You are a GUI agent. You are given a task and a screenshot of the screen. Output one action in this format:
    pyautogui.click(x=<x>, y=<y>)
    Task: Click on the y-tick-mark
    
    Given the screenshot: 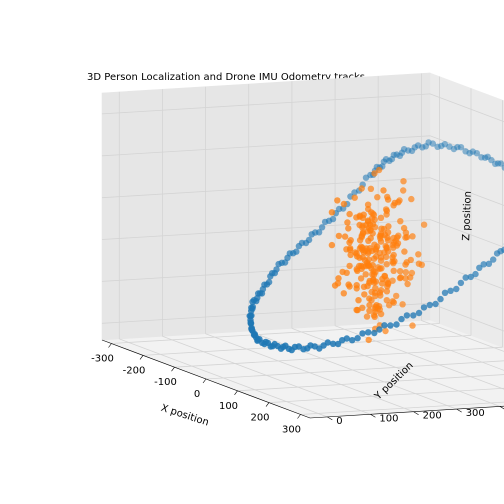 What is the action you would take?
    pyautogui.click(x=501, y=408)
    